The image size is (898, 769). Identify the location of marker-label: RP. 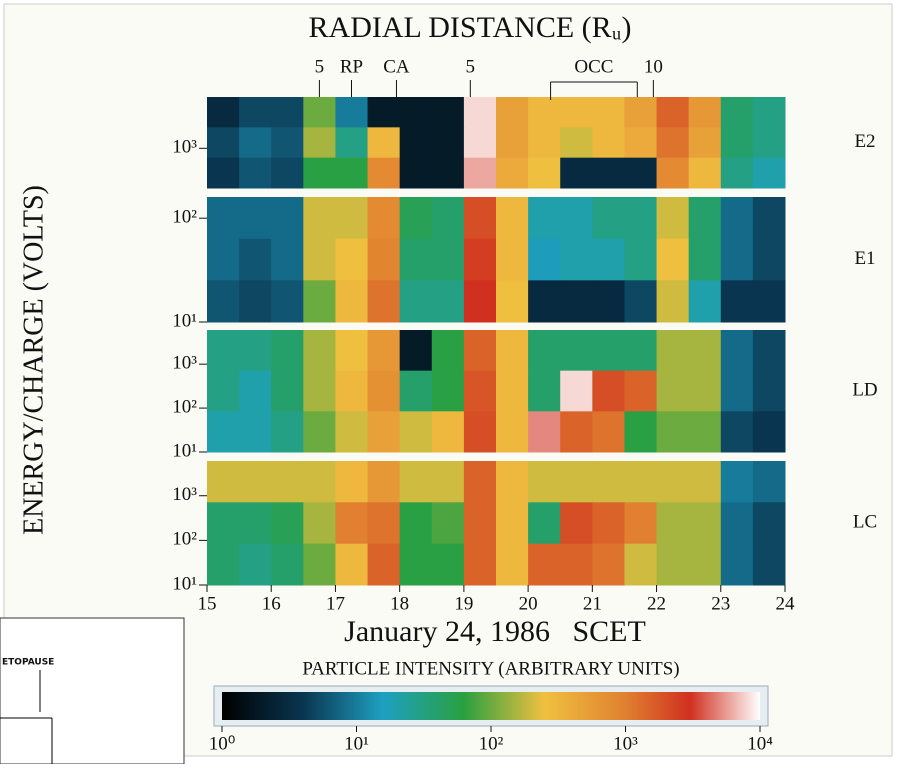
(351, 66).